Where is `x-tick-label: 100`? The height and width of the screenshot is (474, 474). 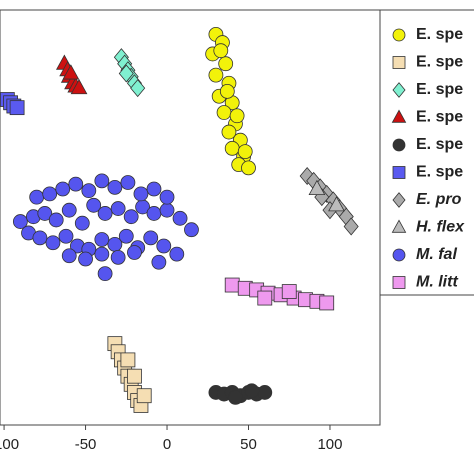
x-tick-label: 100 is located at coordinates (329, 444).